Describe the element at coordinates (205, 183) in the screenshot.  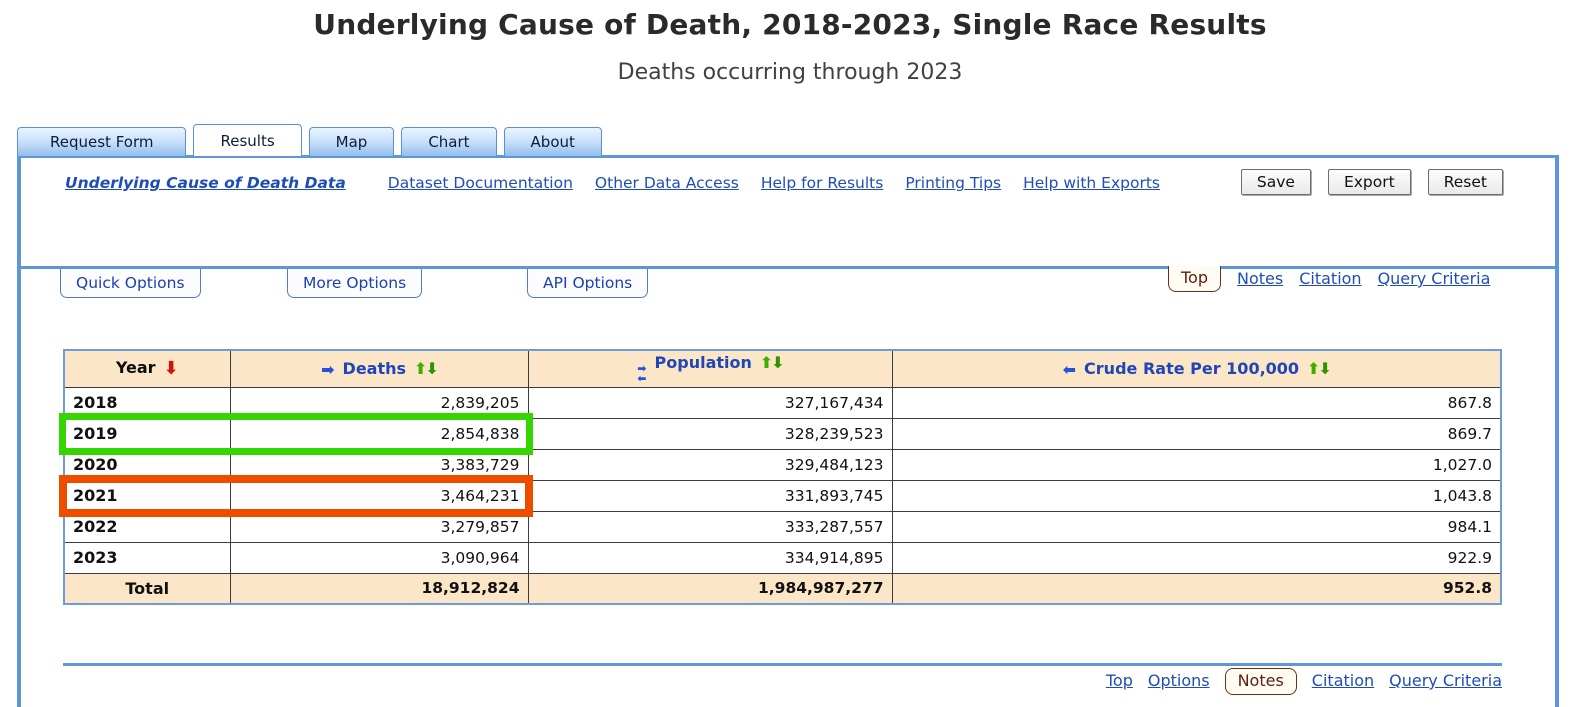
I see `dataset-link: Underlying Cause of Death Data` at that location.